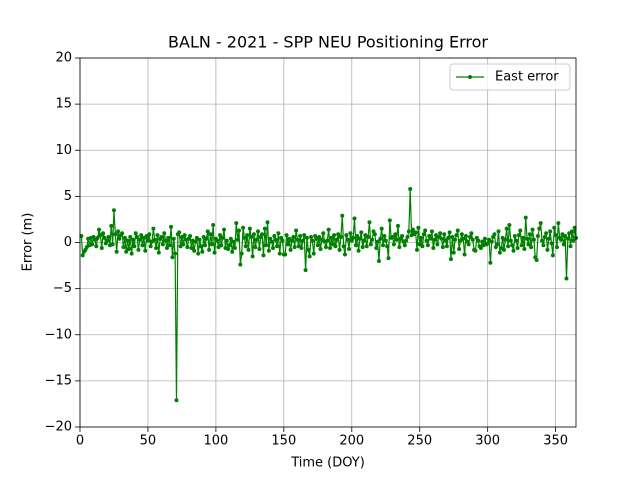 The image size is (640, 480). What do you see at coordinates (58, 427) in the screenshot?
I see `y-tick-label: −20` at bounding box center [58, 427].